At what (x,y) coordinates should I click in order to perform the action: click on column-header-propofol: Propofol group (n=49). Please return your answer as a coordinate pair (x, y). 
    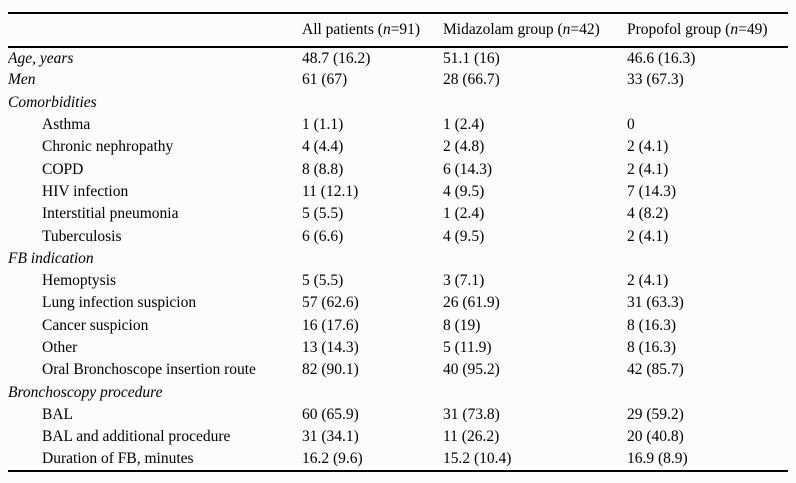
    Looking at the image, I should click on (707, 30).